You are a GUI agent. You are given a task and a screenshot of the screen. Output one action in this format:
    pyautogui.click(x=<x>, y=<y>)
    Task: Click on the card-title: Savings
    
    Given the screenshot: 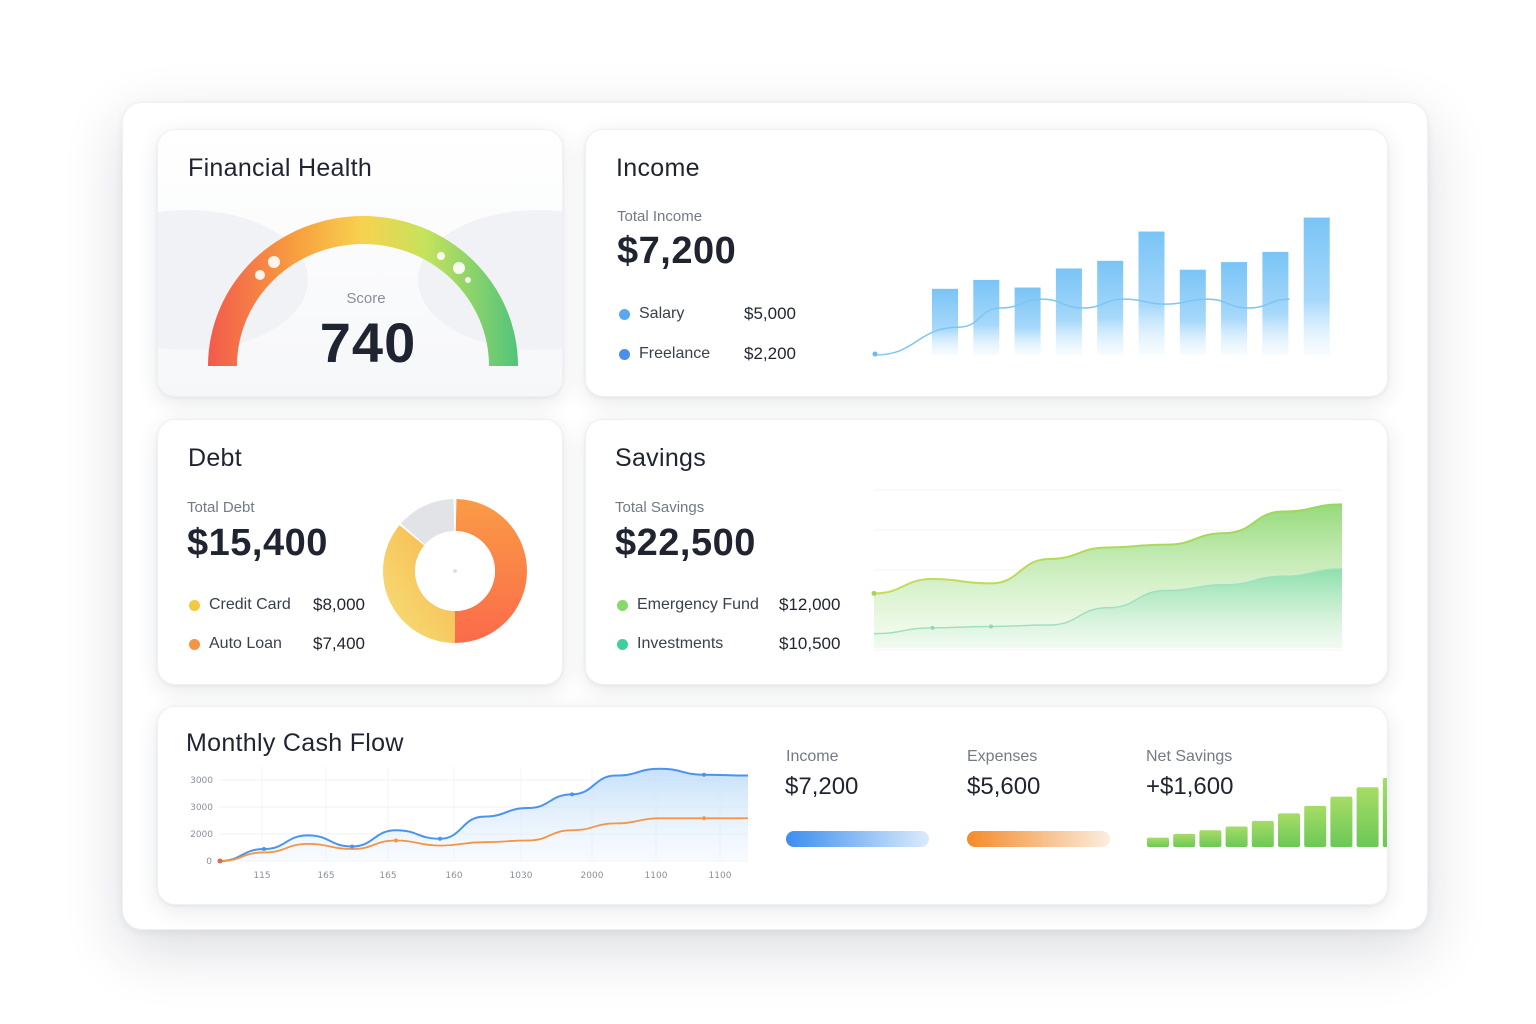 What is the action you would take?
    pyautogui.click(x=661, y=458)
    